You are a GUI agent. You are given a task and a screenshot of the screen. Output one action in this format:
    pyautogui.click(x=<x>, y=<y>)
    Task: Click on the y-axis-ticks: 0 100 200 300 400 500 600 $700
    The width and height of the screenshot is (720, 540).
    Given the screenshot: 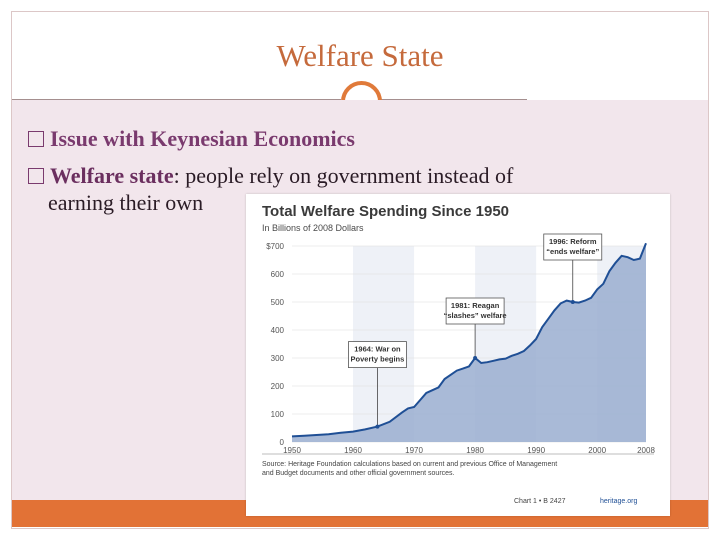 What is the action you would take?
    pyautogui.click(x=275, y=344)
    